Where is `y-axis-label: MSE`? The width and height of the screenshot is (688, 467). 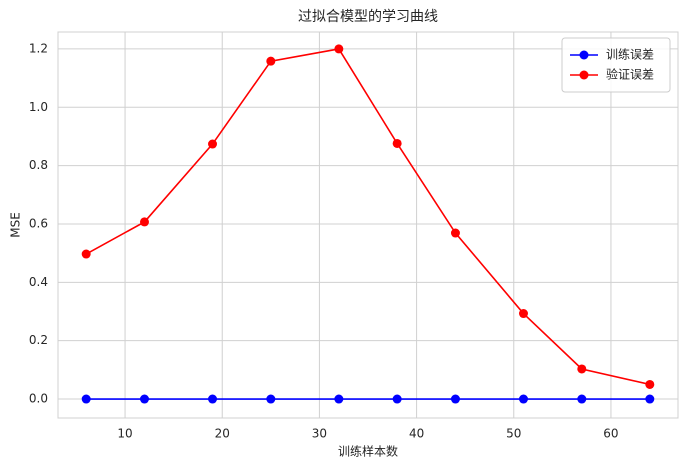
y-axis-label: MSE is located at coordinates (16, 225).